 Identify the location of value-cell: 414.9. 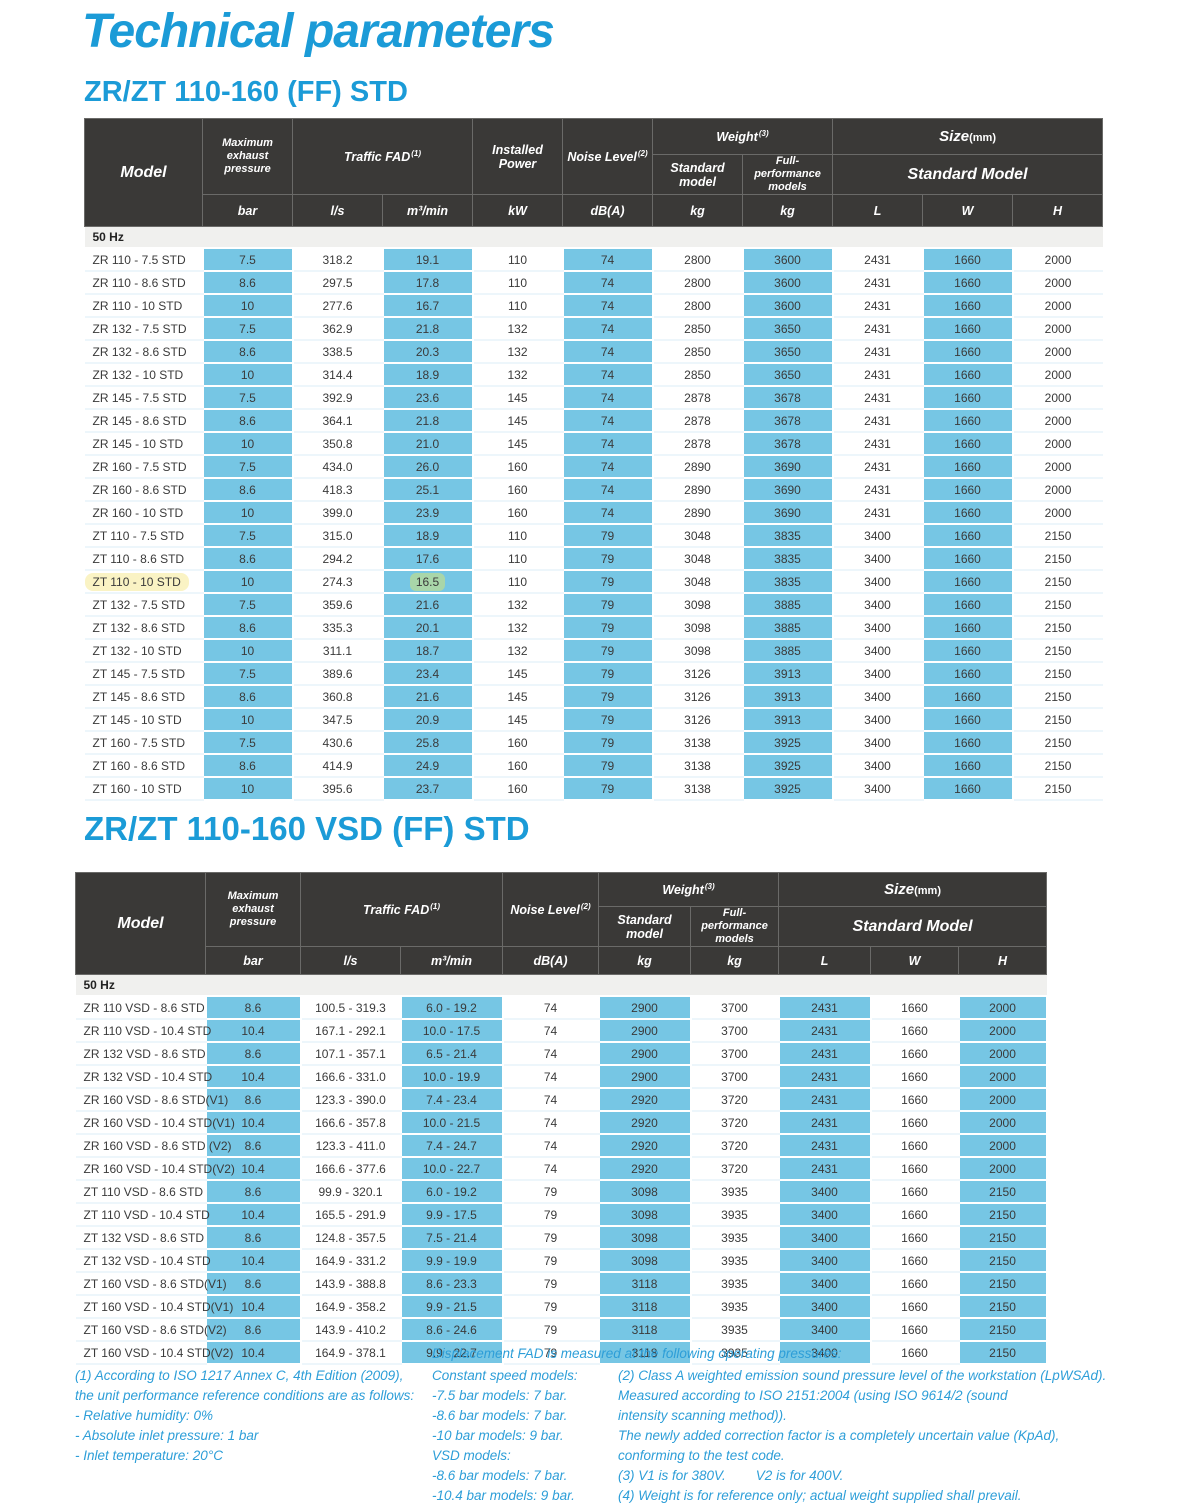
(337, 766).